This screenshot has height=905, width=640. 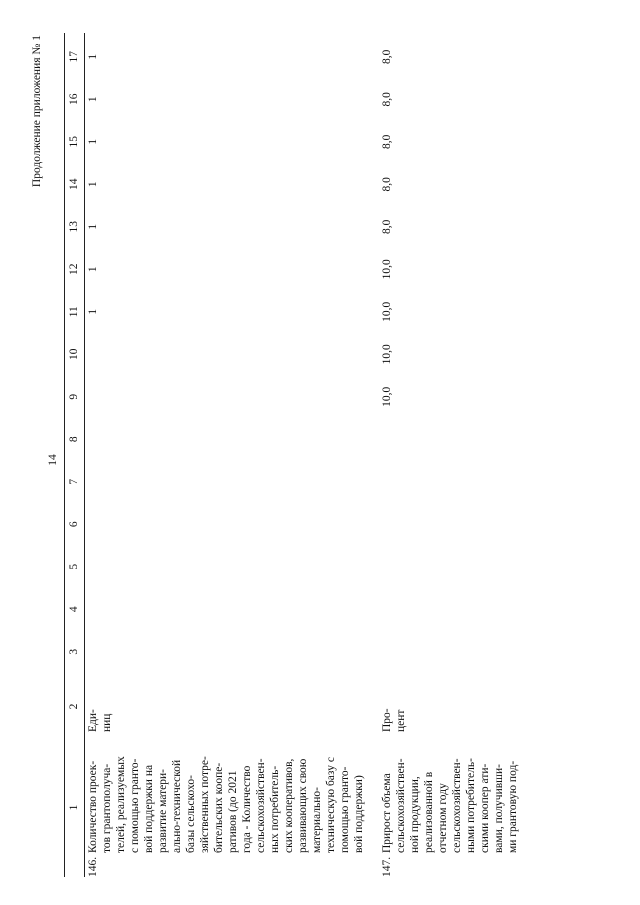 What do you see at coordinates (163, 810) in the screenshot?
I see `row-name-line: развитие матери-` at bounding box center [163, 810].